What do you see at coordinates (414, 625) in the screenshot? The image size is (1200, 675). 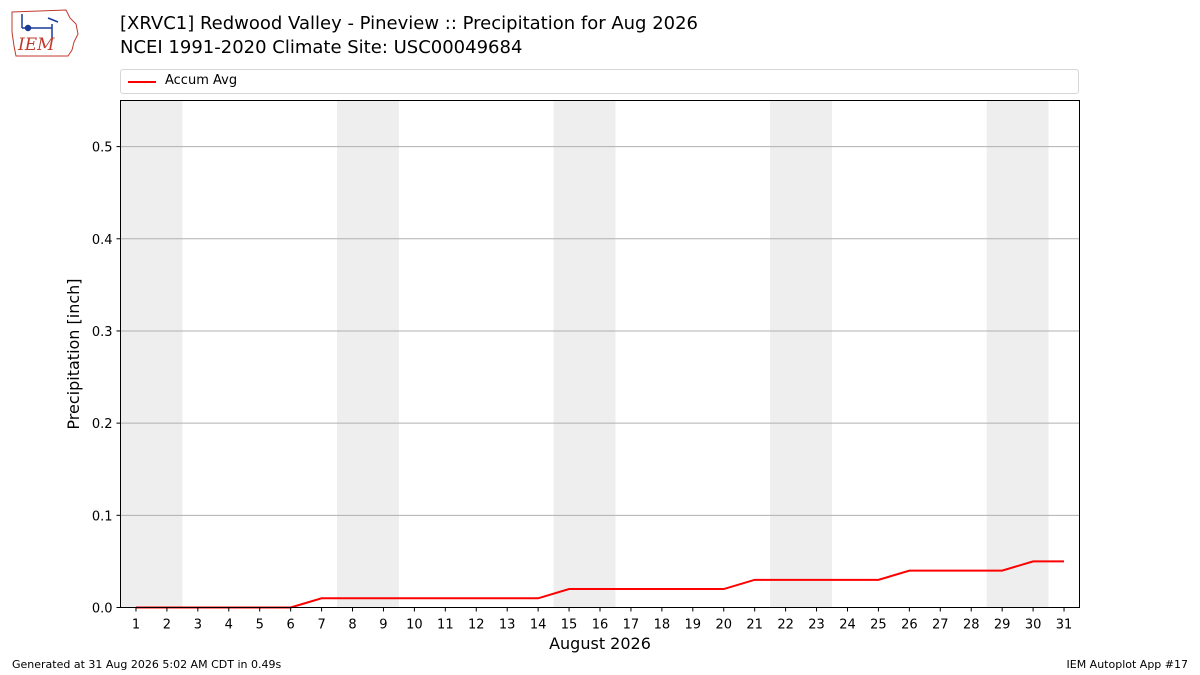 I see `x-tick-label: 10` at bounding box center [414, 625].